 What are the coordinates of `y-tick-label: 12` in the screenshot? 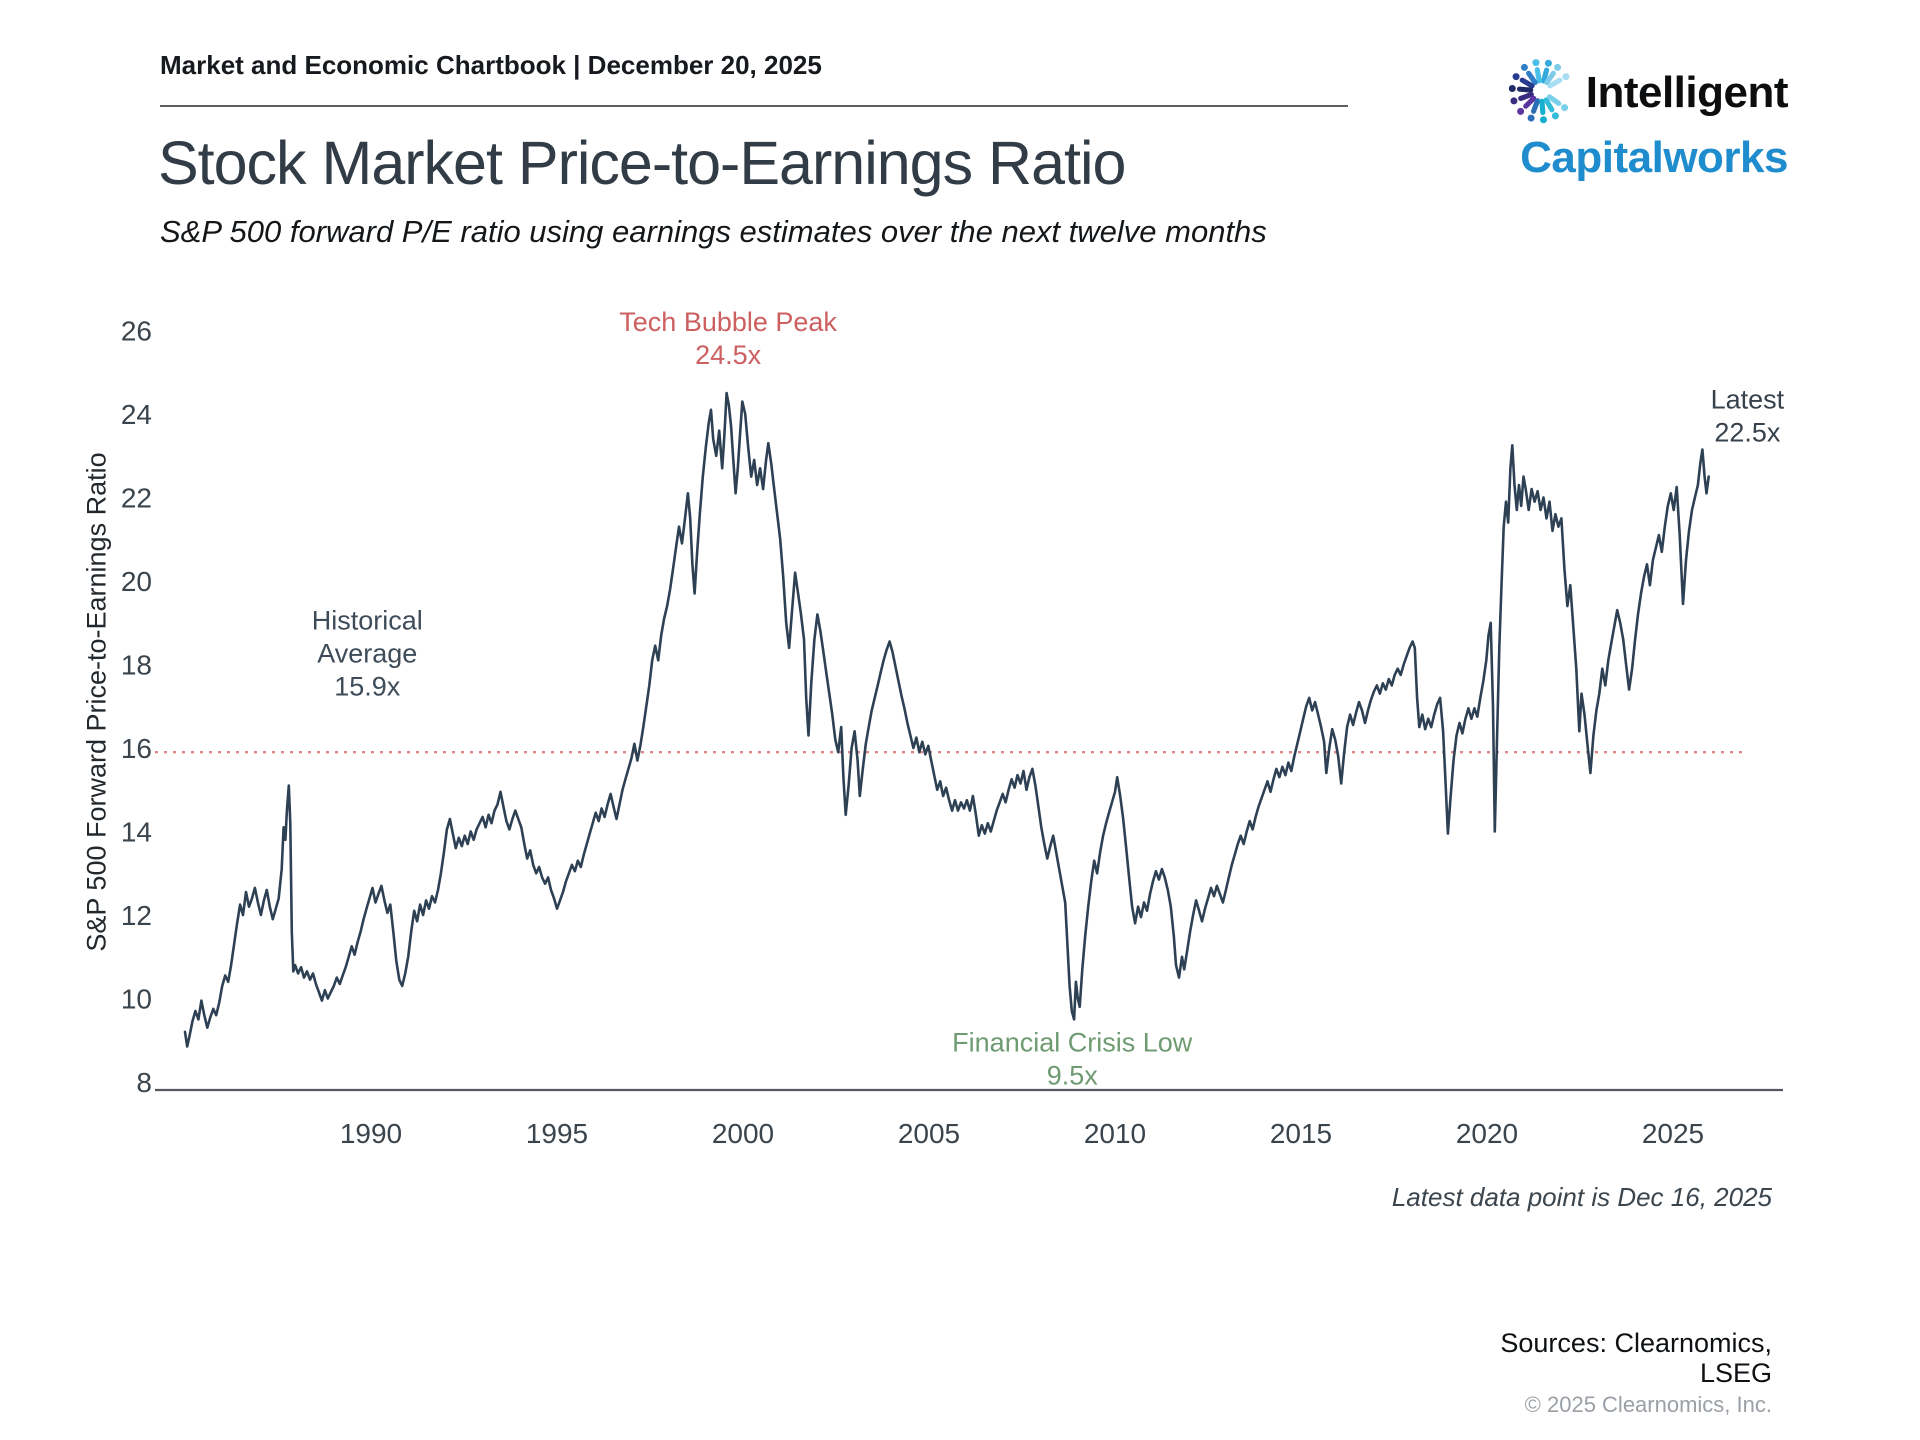 It's located at (136, 915).